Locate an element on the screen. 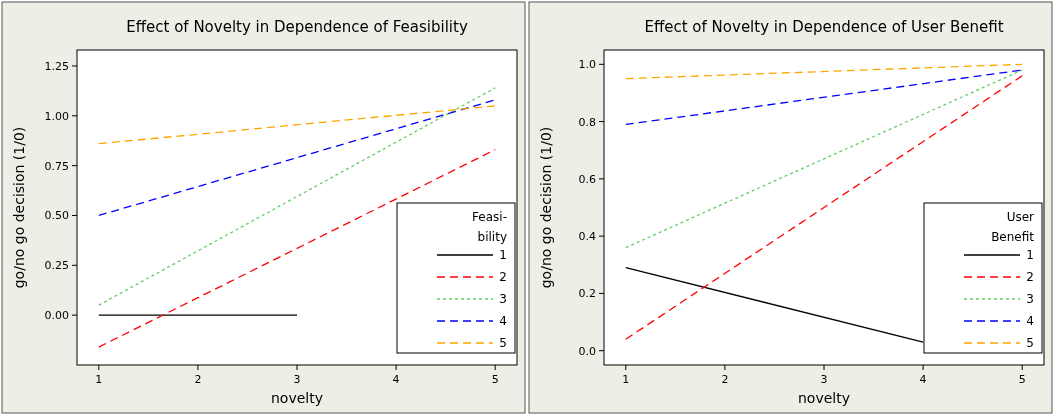 The image size is (1054, 415). legend-title: User Benefit is located at coordinates (1013, 227).